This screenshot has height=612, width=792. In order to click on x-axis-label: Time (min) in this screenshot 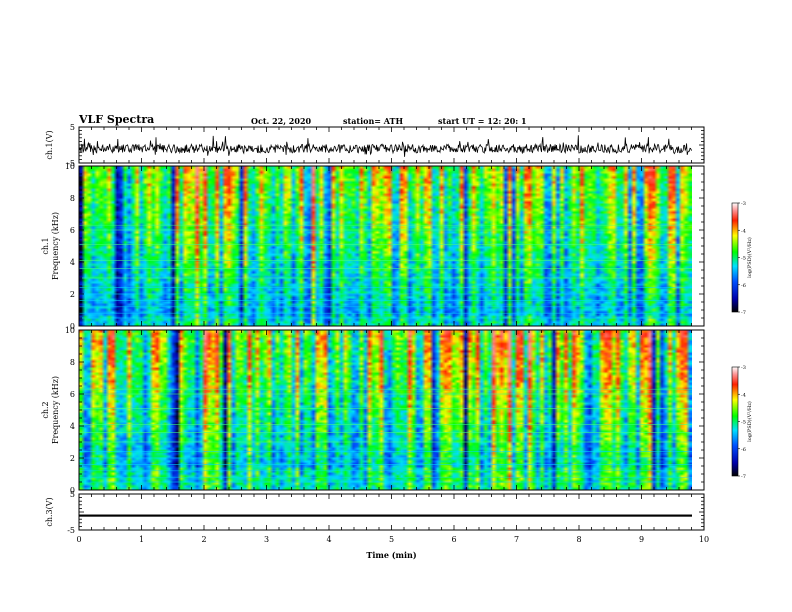, I will do `click(391, 555)`.